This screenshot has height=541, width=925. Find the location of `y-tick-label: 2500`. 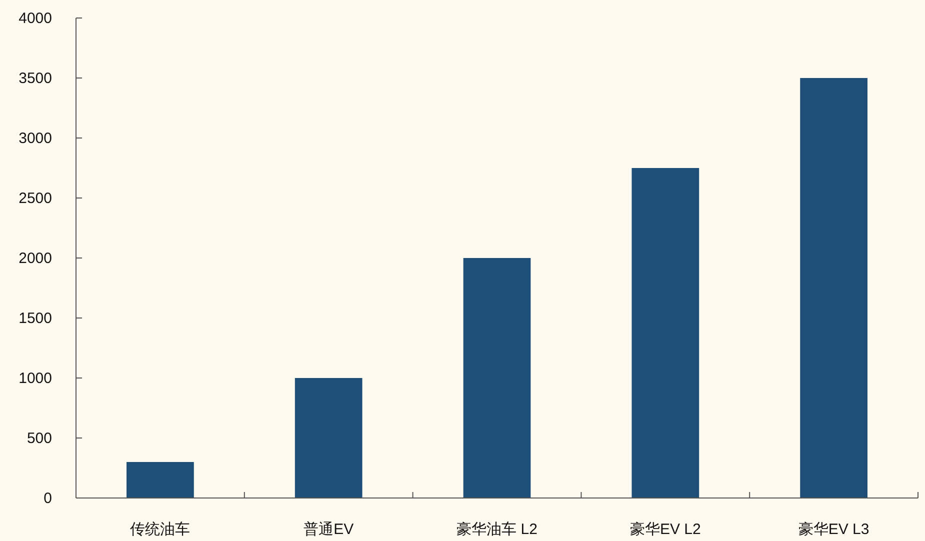

y-tick-label: 2500 is located at coordinates (35, 198).